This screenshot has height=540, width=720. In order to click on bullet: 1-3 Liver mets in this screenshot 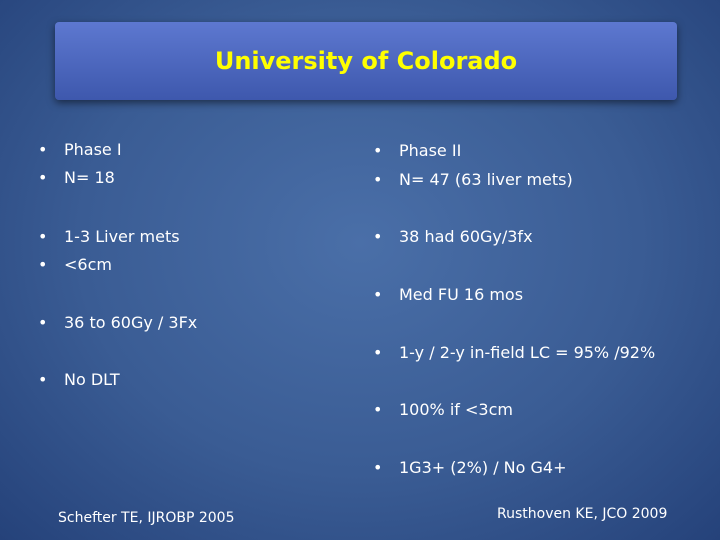, I will do `click(109, 236)`.